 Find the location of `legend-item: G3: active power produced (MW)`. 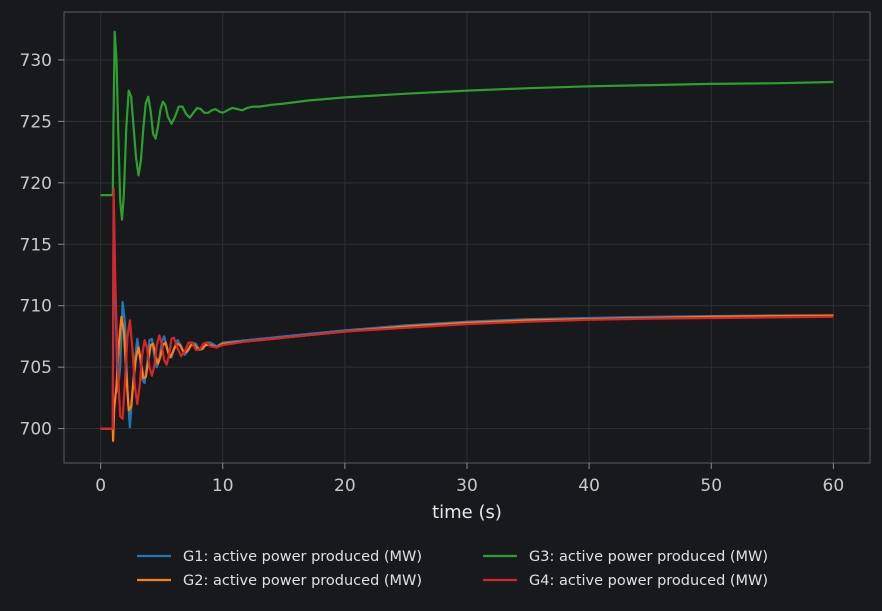

legend-item: G3: active power produced (MW) is located at coordinates (625, 557).